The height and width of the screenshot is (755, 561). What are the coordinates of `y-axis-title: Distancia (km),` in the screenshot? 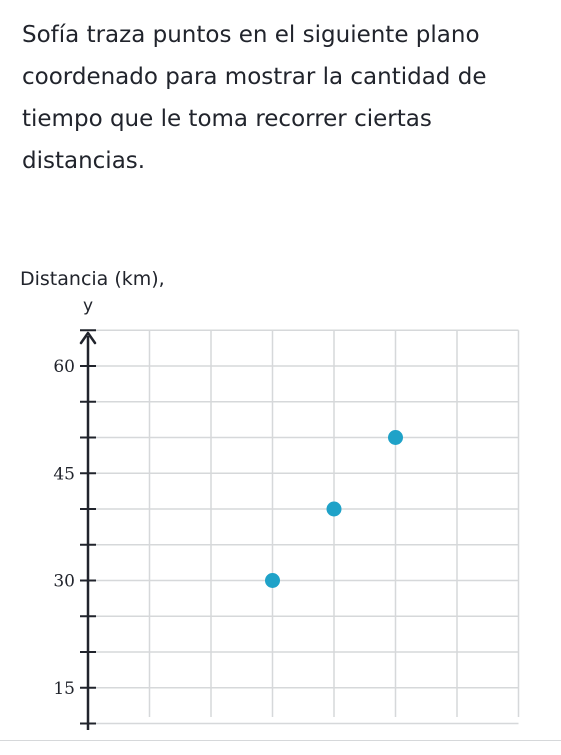 It's located at (92, 279).